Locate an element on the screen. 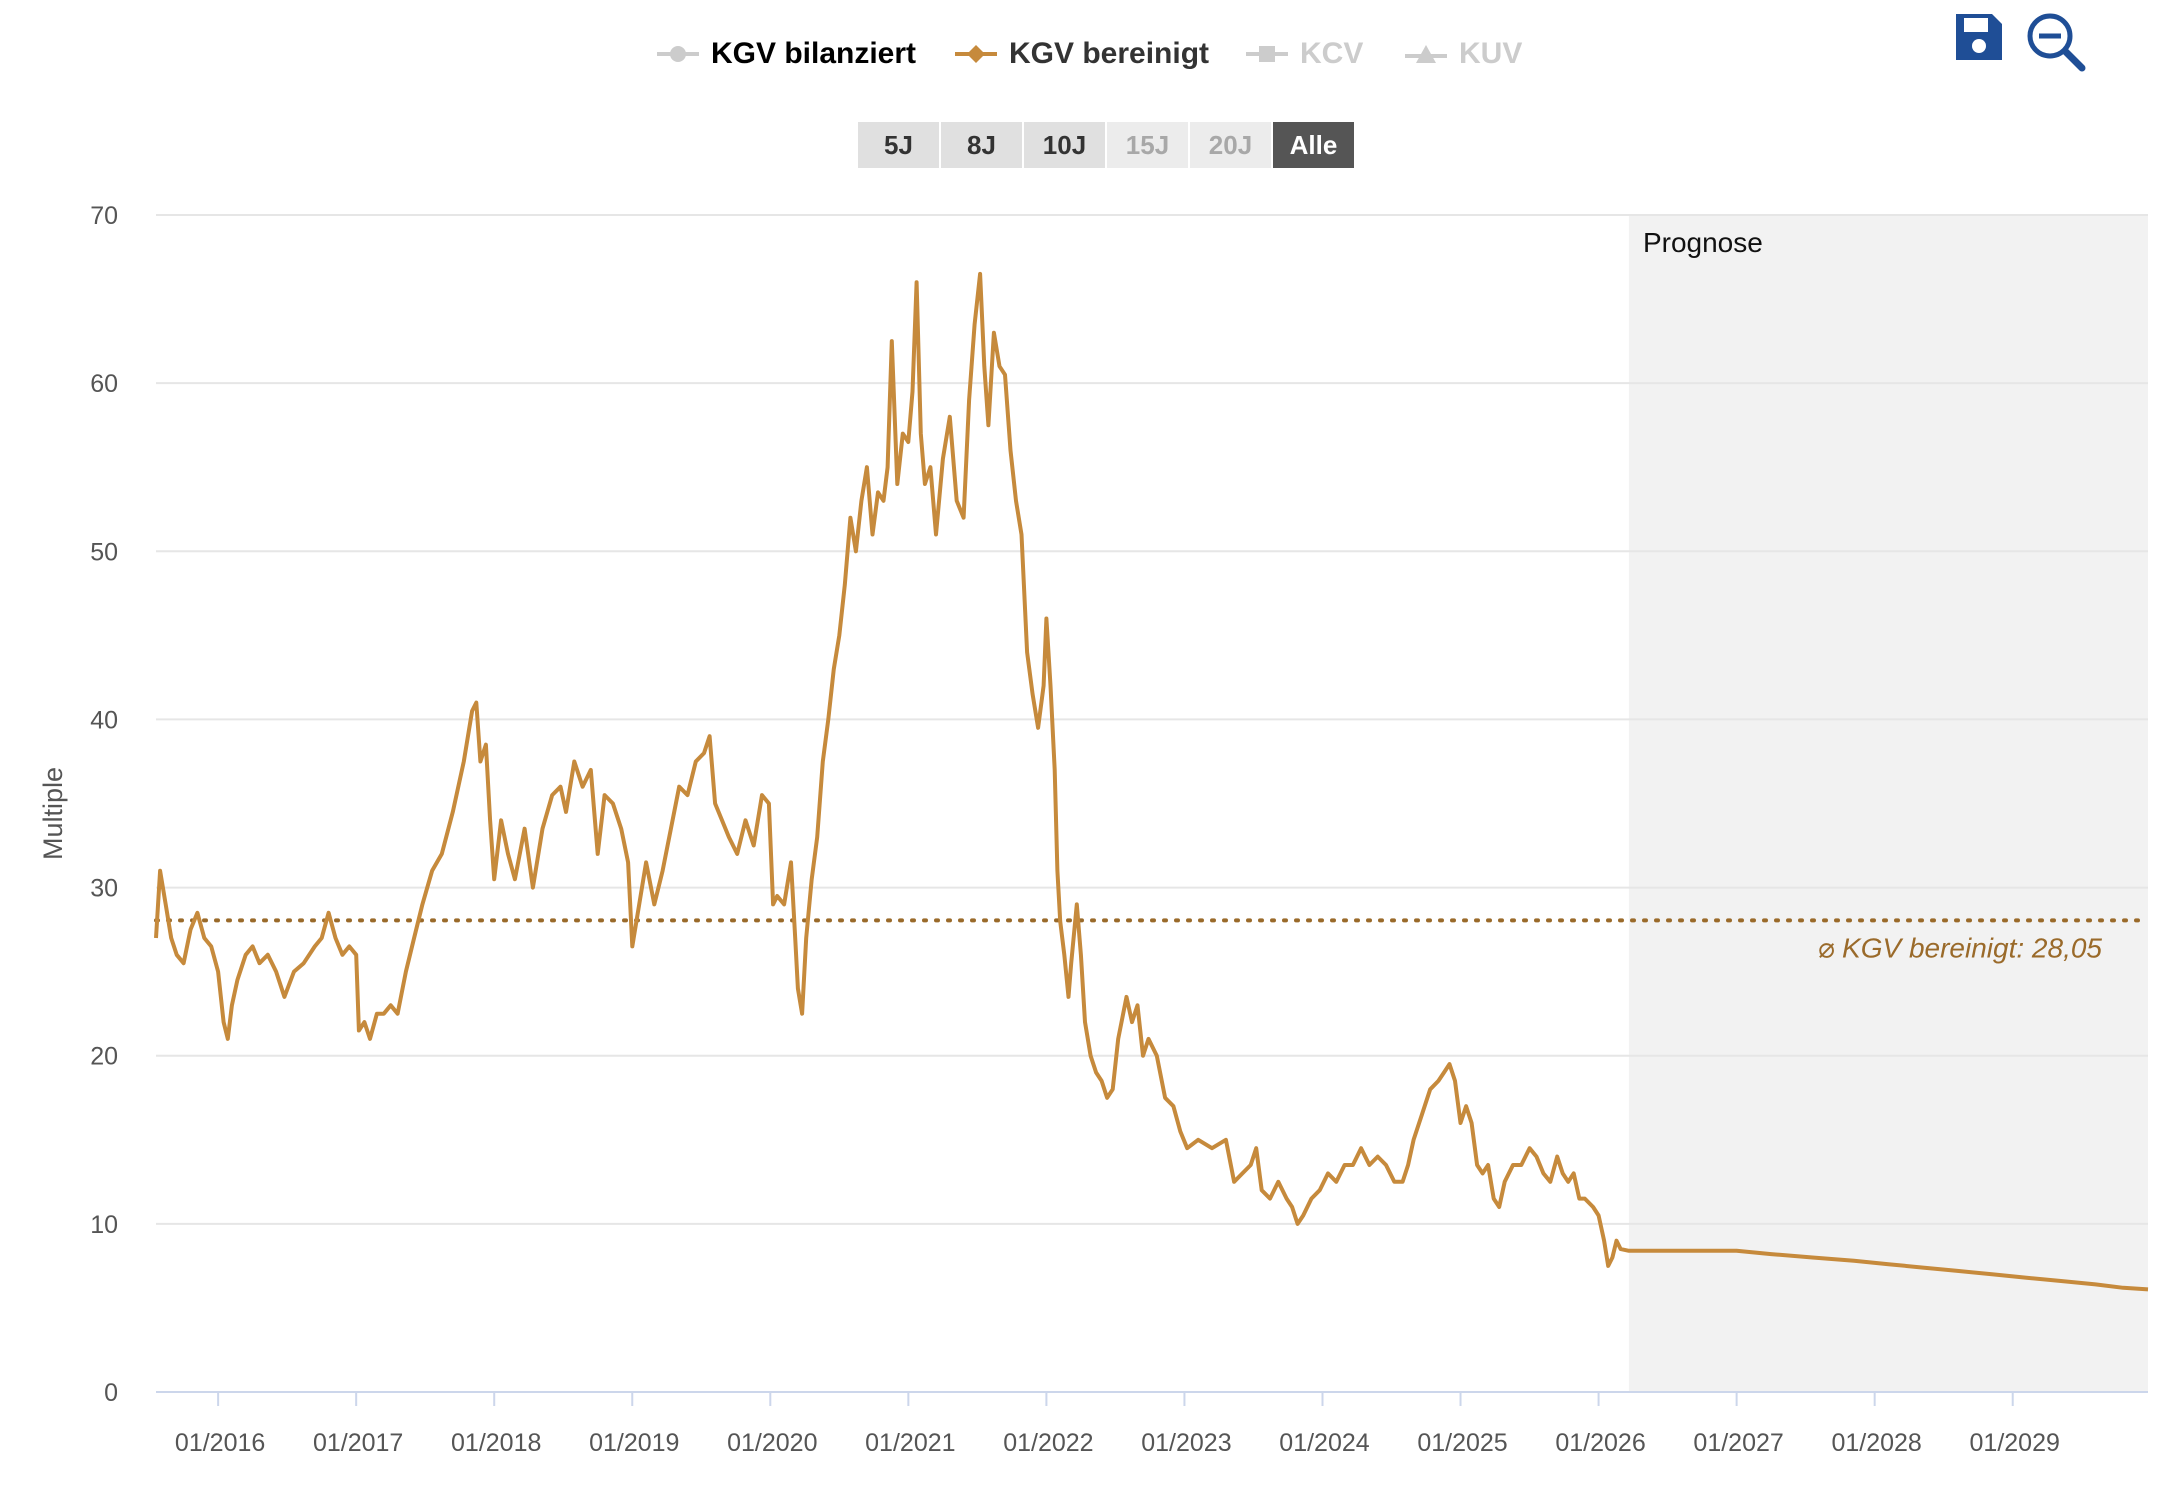 The height and width of the screenshot is (1494, 2162). legend-item-kcv: KCV is located at coordinates (1303, 54).